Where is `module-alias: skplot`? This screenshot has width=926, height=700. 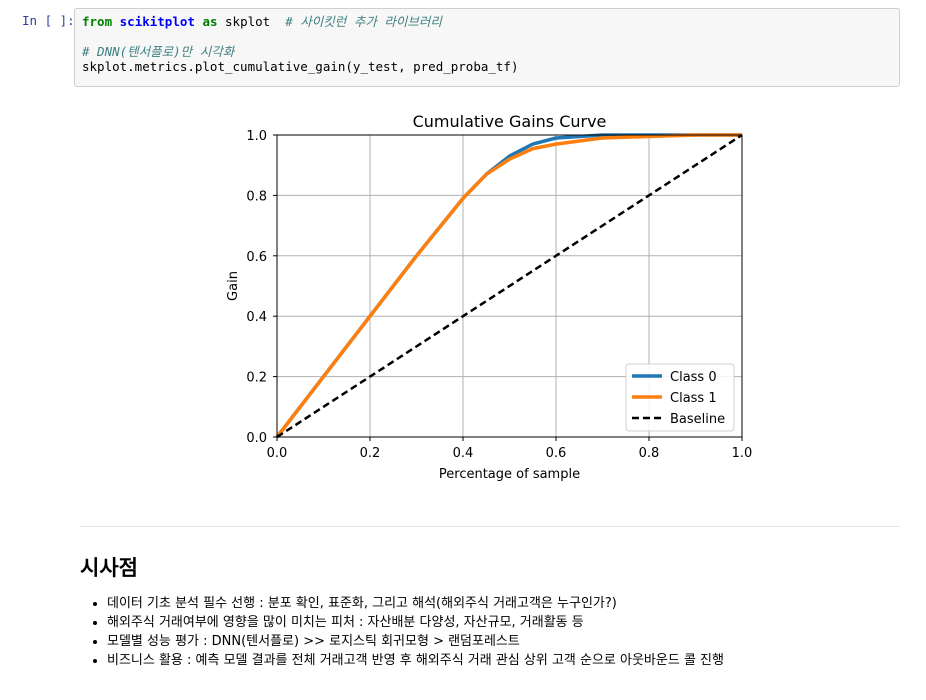 module-alias: skplot is located at coordinates (248, 21).